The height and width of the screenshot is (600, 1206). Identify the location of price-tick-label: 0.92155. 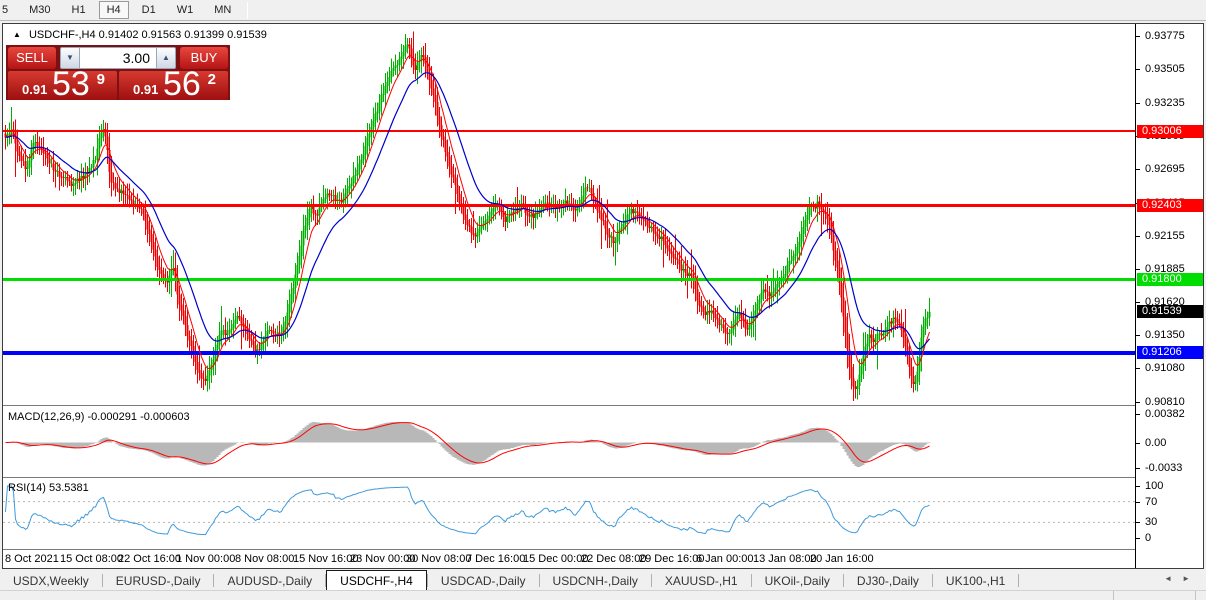
(1165, 235).